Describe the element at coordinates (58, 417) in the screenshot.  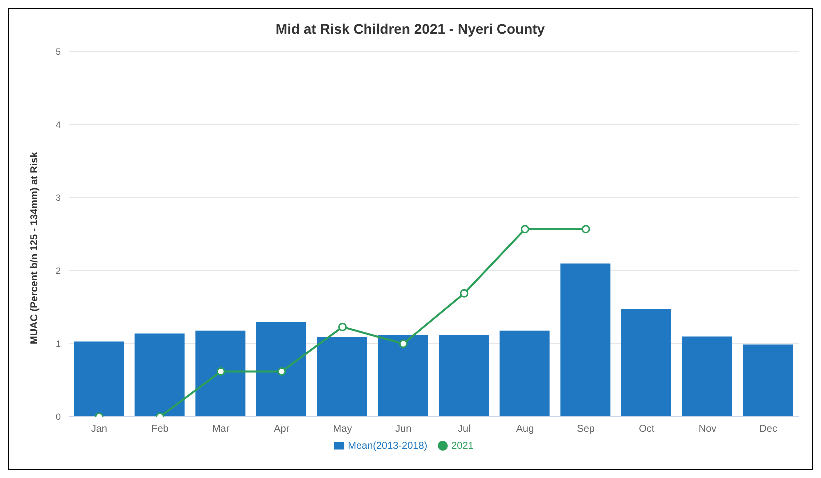
I see `y-tick-label: 0` at that location.